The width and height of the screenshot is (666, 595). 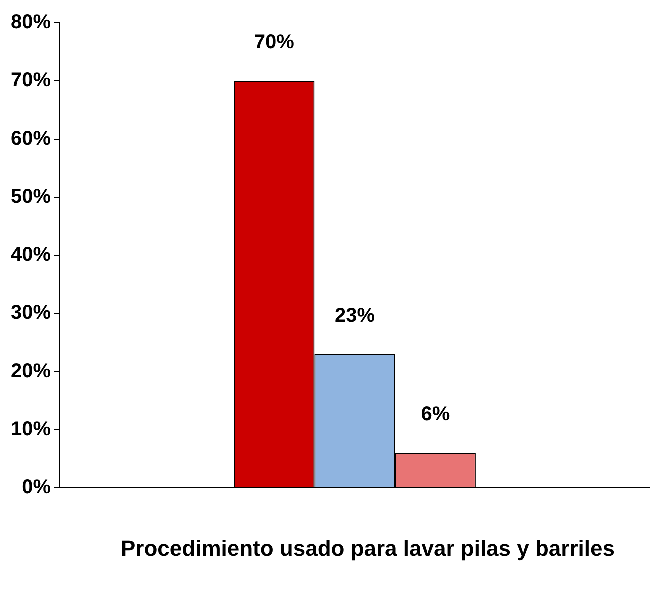 I want to click on data-label: 70%, so click(x=274, y=43).